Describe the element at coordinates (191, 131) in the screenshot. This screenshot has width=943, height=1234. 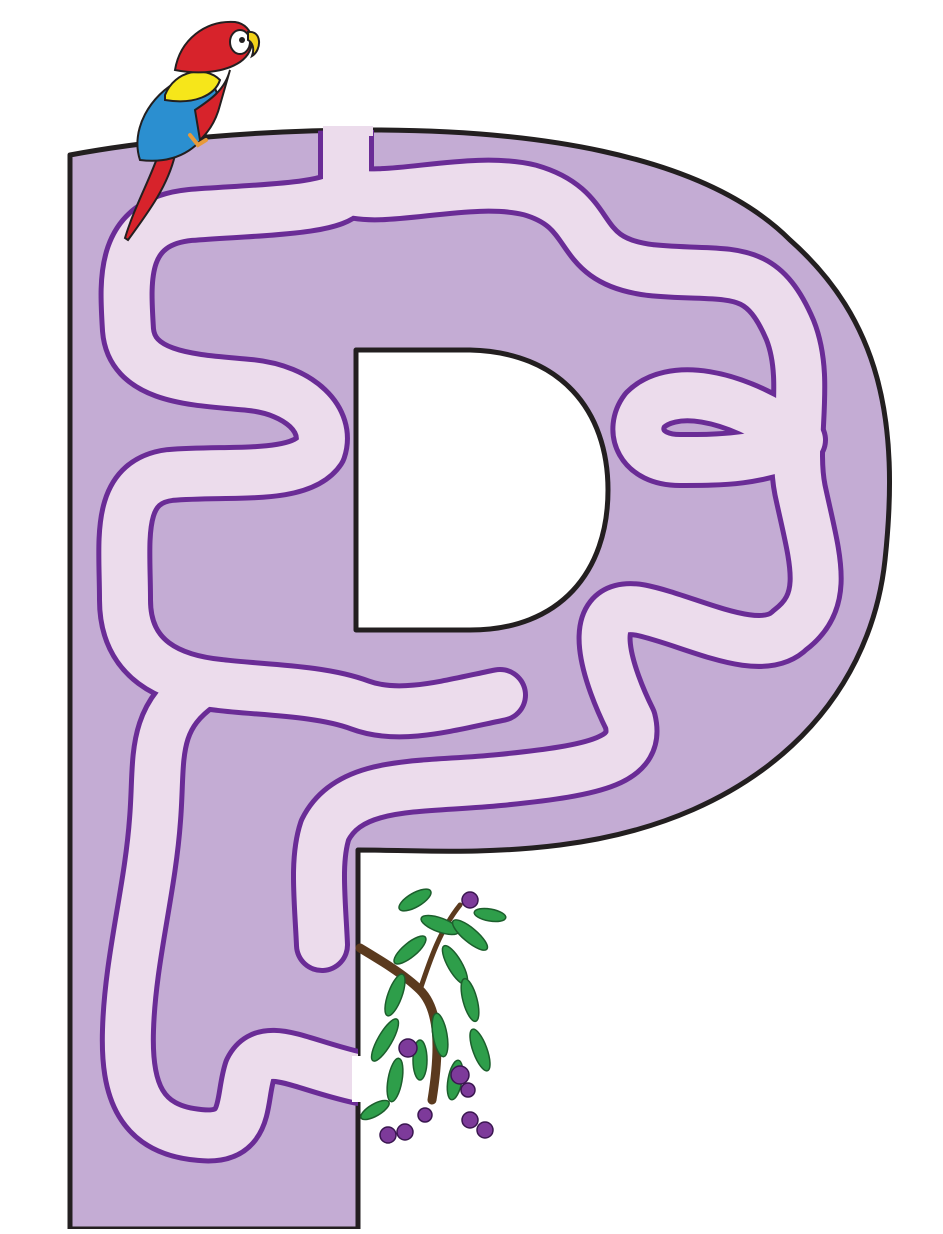
I see `parrot-icon` at that location.